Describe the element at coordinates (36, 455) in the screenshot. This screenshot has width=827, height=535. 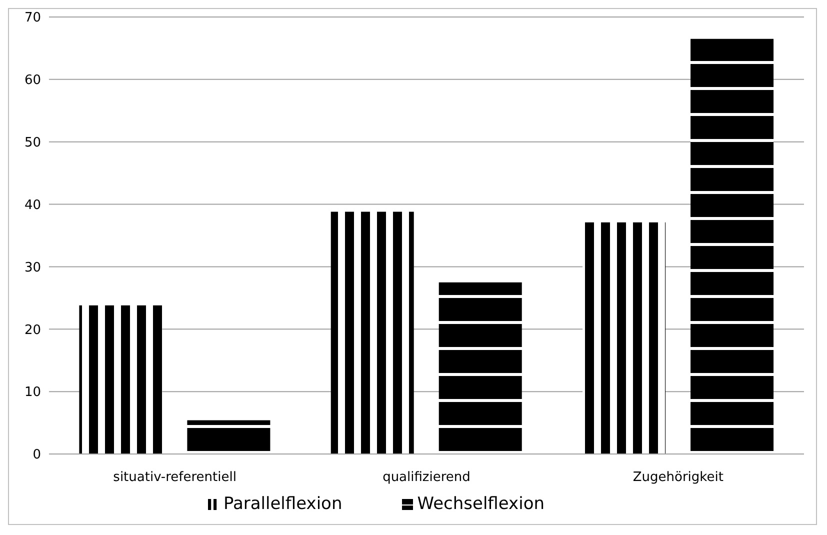
I see `y-tick-label: 0` at that location.